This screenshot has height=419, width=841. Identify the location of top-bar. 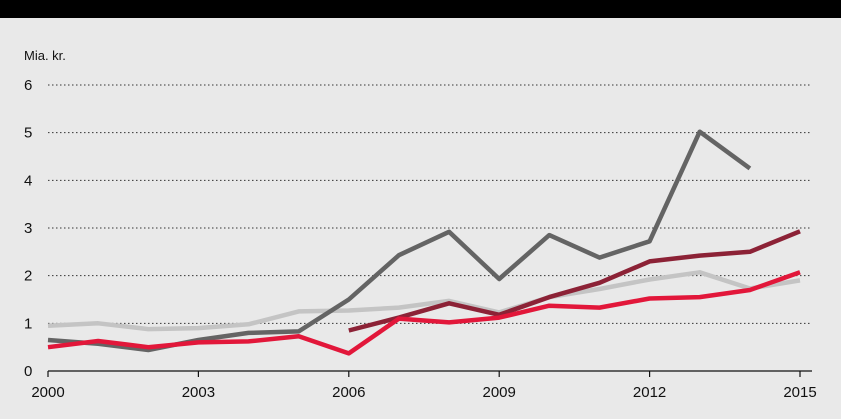
(420, 9).